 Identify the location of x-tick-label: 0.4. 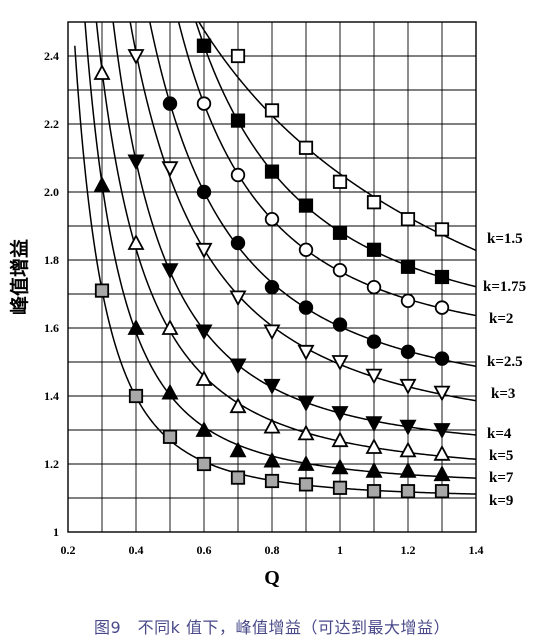
(136, 550).